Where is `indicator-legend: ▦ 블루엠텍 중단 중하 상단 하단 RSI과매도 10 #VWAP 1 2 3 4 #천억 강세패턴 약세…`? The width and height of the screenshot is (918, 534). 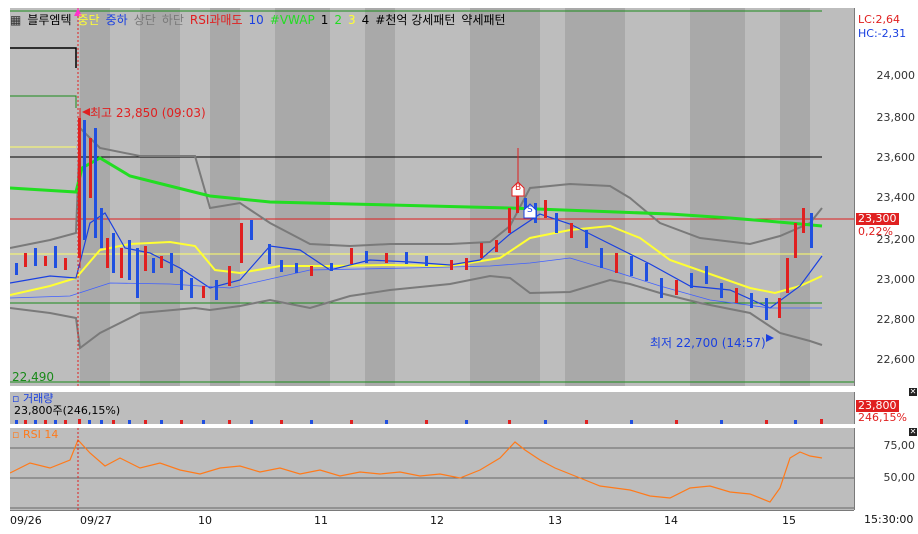
indicator-legend: ▦ 블루엠텍 중단 중하 상단 하단 RSI과매도 10 #VWAP 1 2 3 4 #천억 강세패턴 약세… is located at coordinates (261, 20).